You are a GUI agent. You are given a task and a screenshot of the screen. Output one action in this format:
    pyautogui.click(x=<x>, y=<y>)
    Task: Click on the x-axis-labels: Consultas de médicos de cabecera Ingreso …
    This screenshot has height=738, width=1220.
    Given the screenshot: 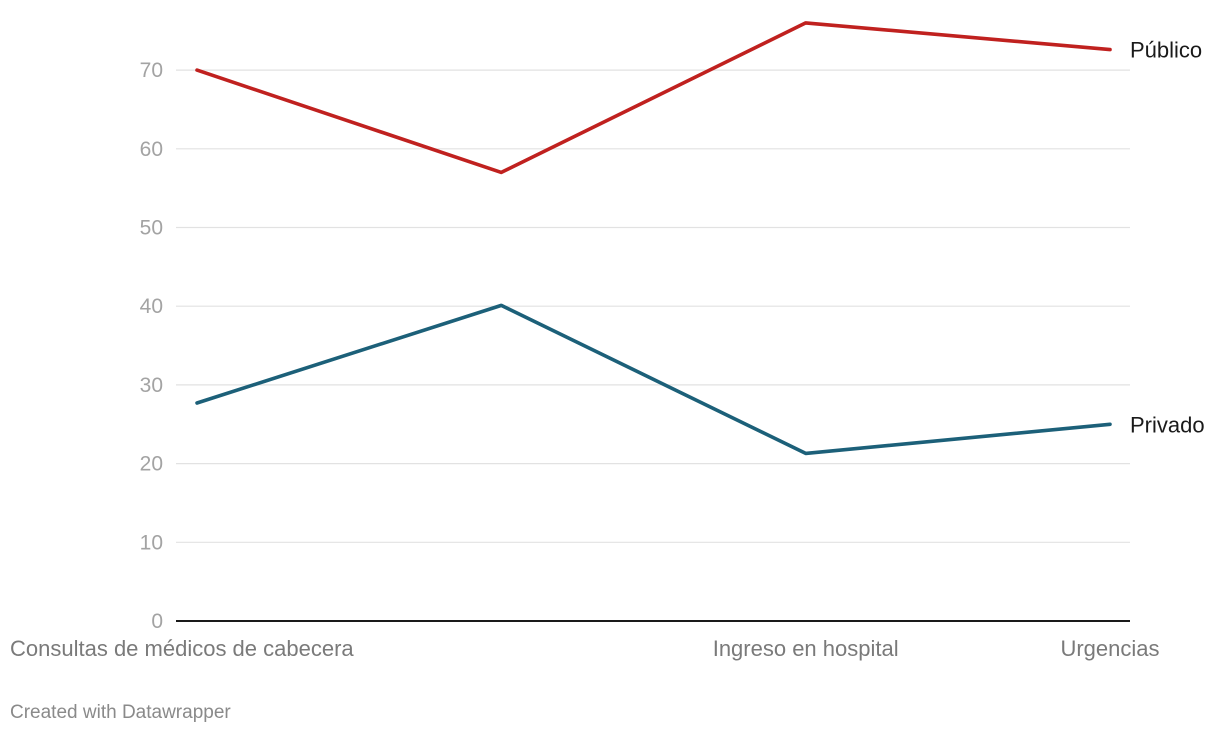 What is the action you would take?
    pyautogui.click(x=585, y=648)
    